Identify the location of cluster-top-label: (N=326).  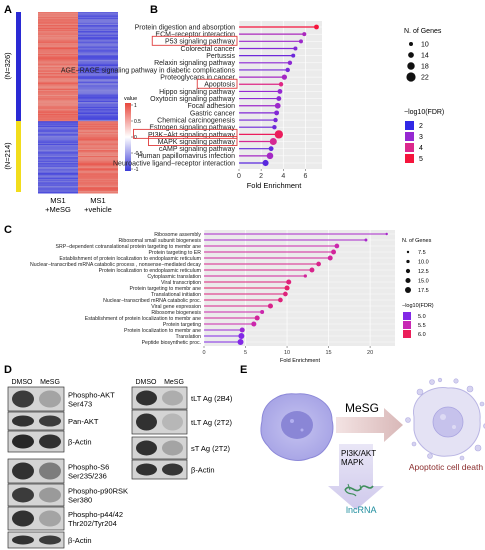
(7, 66).